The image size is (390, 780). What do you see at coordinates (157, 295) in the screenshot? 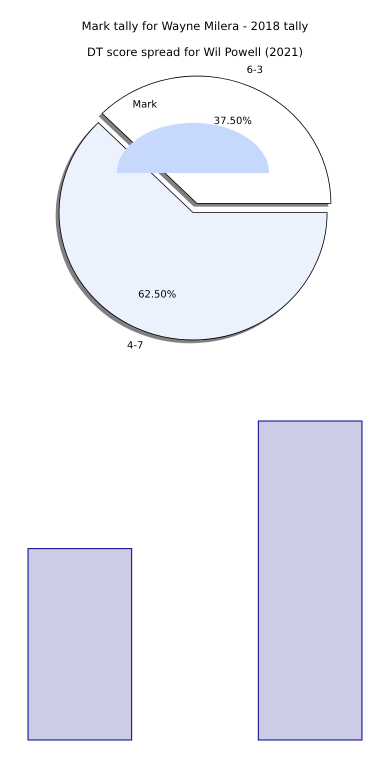
I see `data-label: 62.50%` at bounding box center [157, 295].